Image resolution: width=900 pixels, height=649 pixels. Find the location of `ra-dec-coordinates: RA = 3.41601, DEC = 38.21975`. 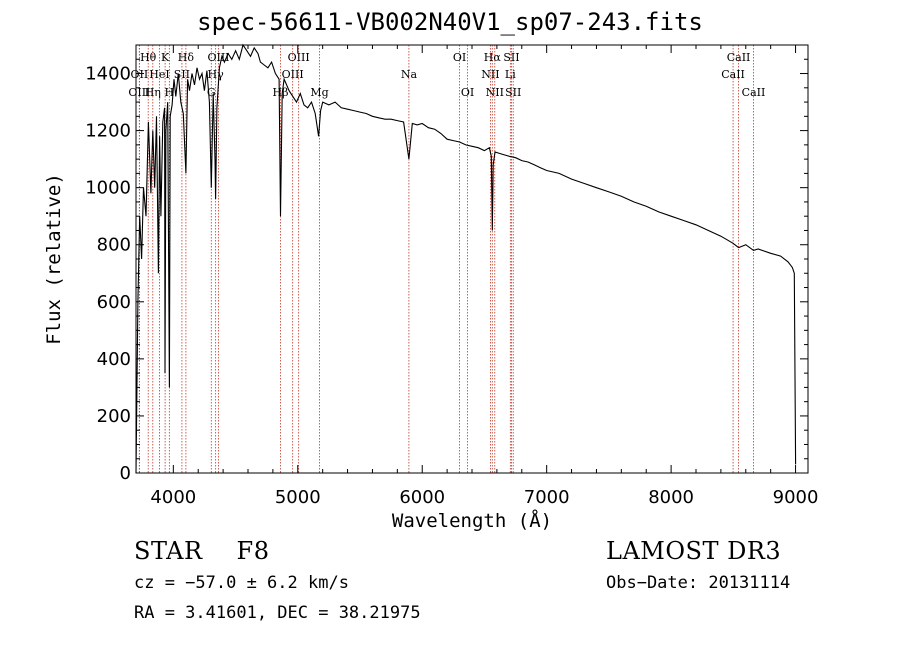

ra-dec-coordinates: RA = 3.41601, DEC = 38.21975 is located at coordinates (277, 613).